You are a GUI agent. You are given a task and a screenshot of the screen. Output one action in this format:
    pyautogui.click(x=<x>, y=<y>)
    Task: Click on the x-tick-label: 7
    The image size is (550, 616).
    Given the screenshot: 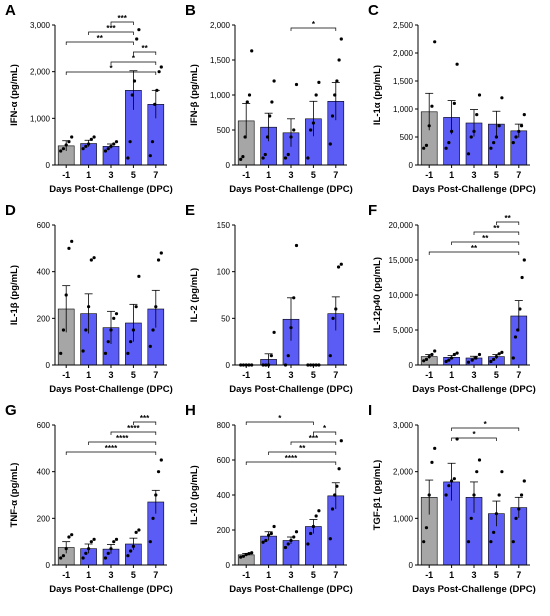 What is the action you would take?
    pyautogui.click(x=335, y=175)
    